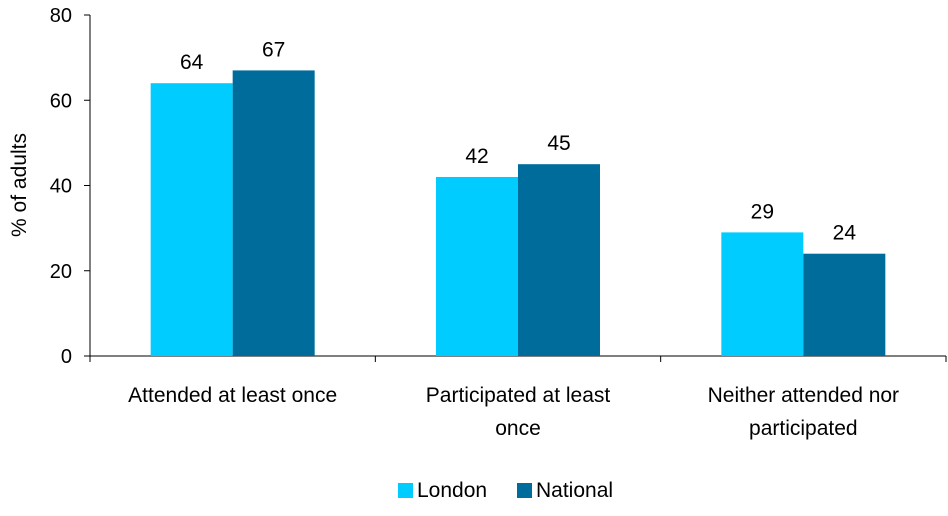 This screenshot has width=948, height=516. I want to click on data-label-london-0: 64, so click(192, 62).